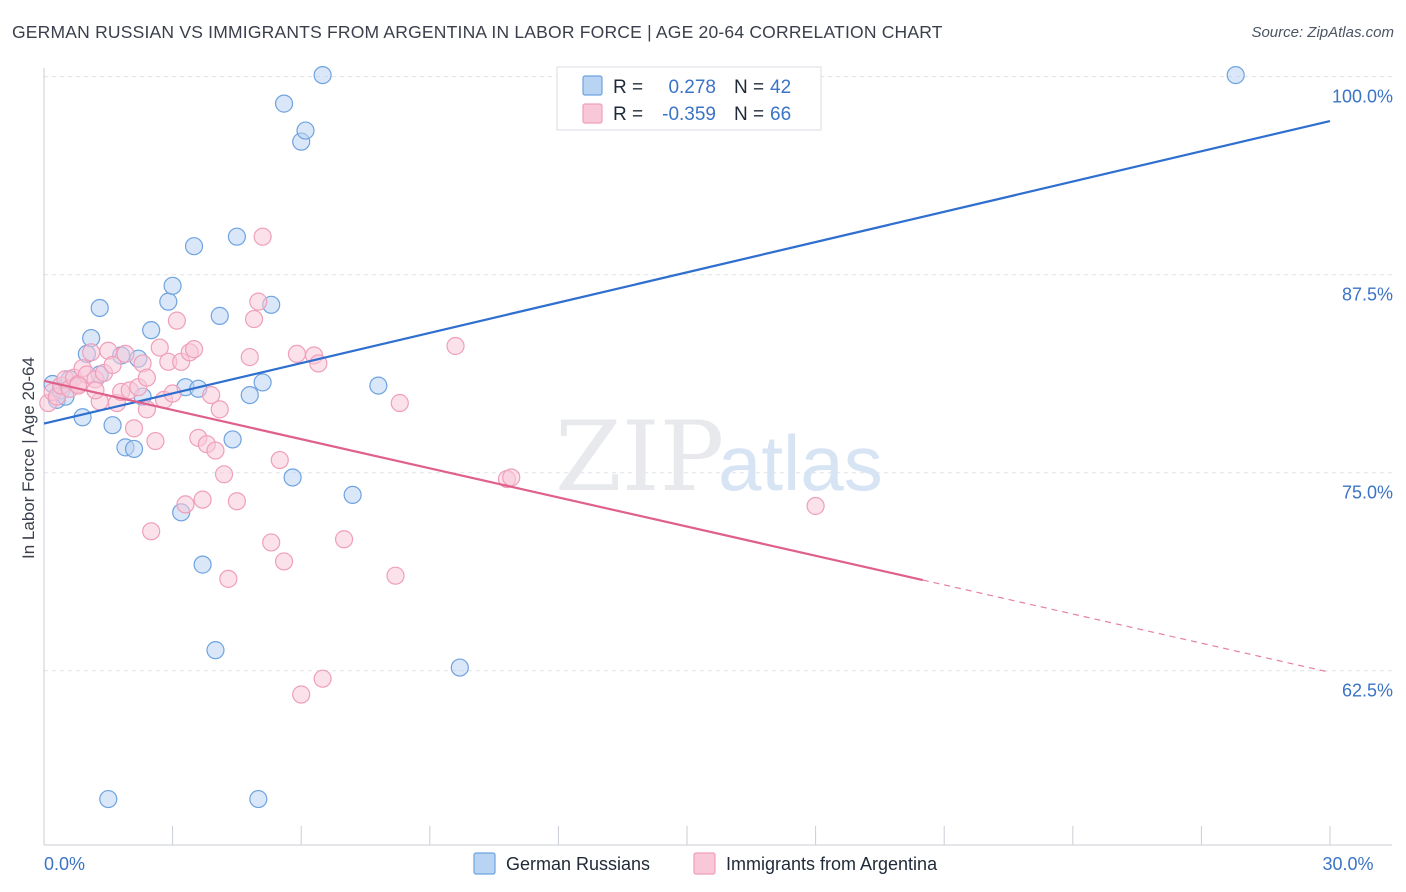 The image size is (1406, 892). I want to click on legend: R = 0.278 N = 42 R = -0.359 N = 66, so click(689, 98).